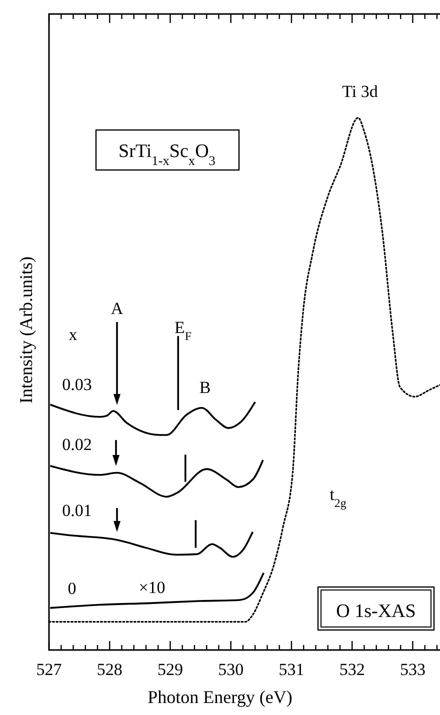 The image size is (440, 715). Describe the element at coordinates (49, 669) in the screenshot. I see `x-tick-label: 527` at that location.